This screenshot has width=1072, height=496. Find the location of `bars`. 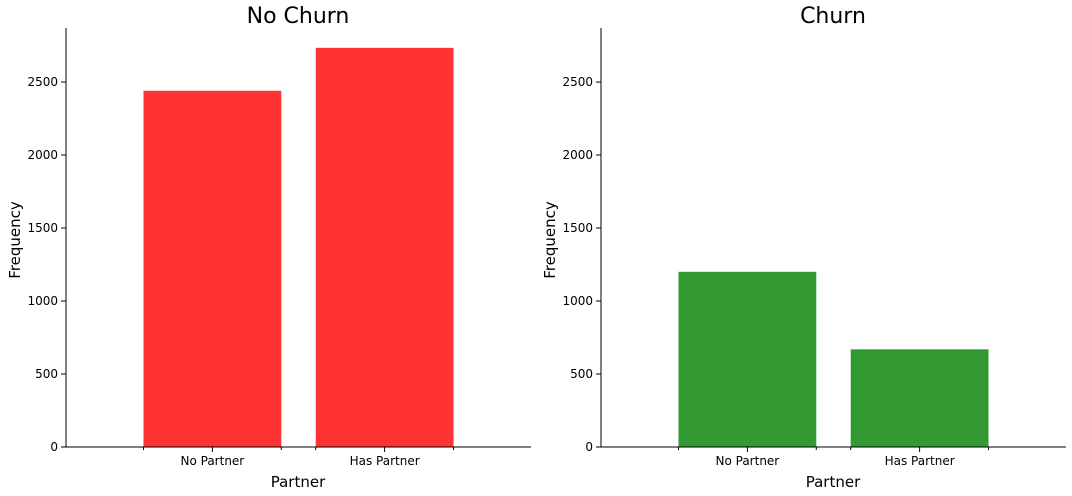

bars is located at coordinates (833, 359).